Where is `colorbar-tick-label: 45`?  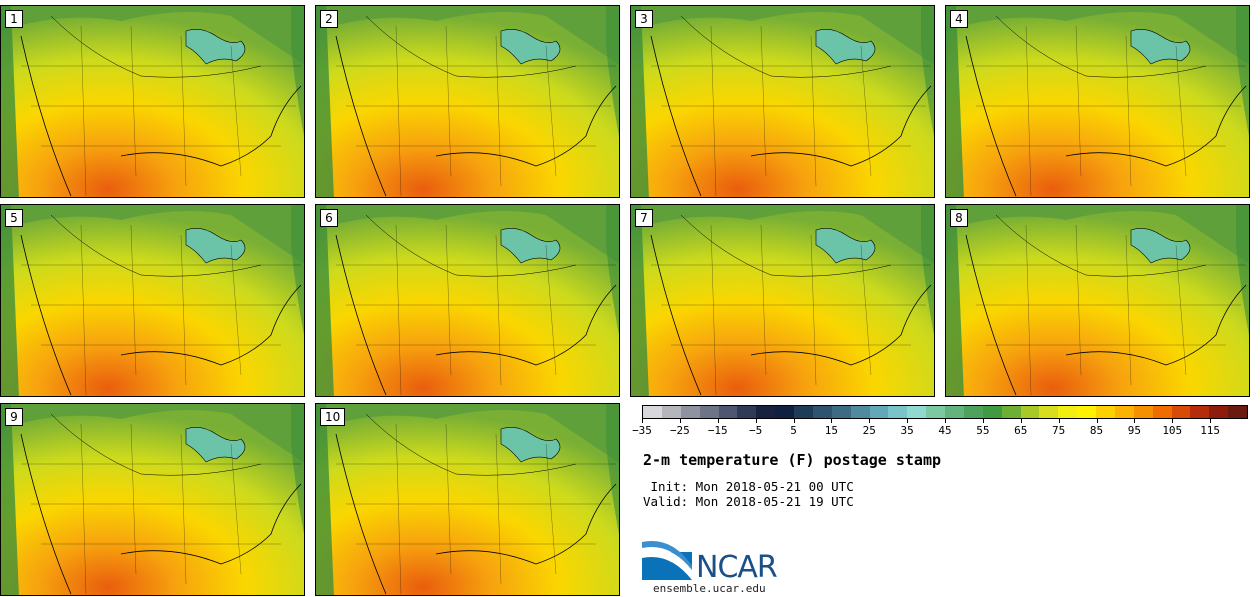 colorbar-tick-label: 45 is located at coordinates (945, 430).